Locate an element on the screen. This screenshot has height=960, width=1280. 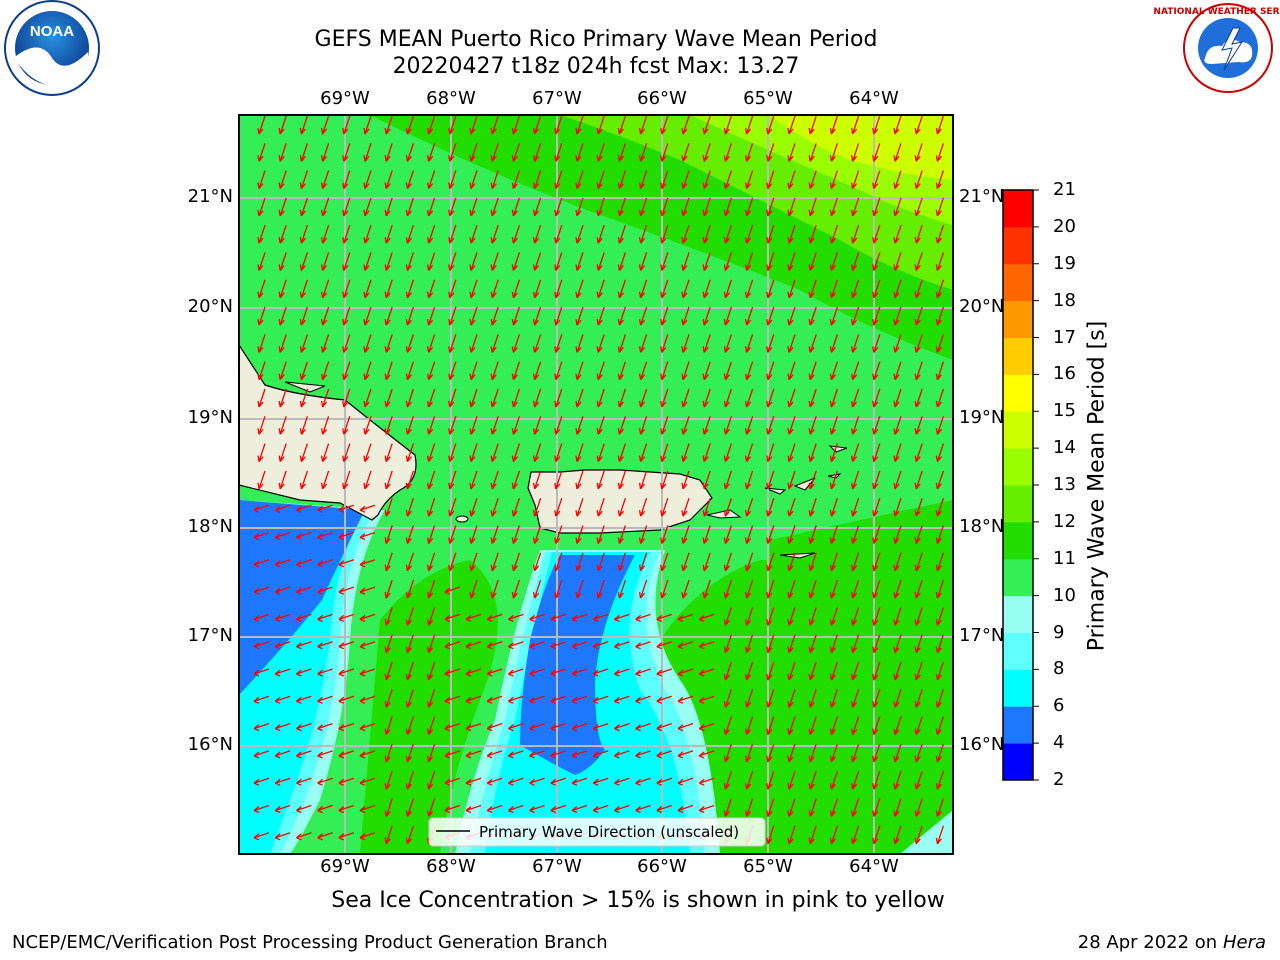
lat-label-left: 21°N is located at coordinates (210, 196).